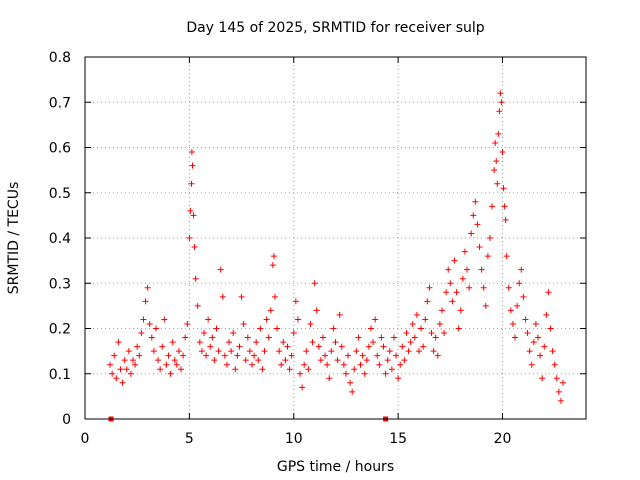  I want to click on y-tick-label: 0.7, so click(60, 103).